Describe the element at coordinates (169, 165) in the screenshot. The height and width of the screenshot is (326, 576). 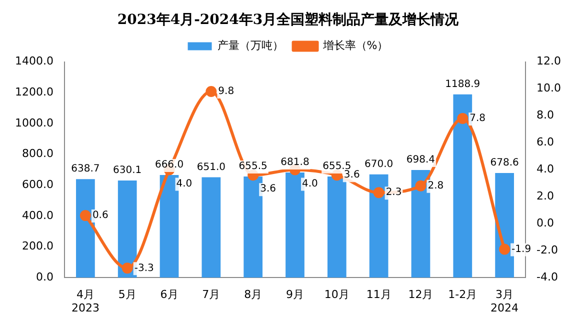
I see `data-label: 666.0` at that location.